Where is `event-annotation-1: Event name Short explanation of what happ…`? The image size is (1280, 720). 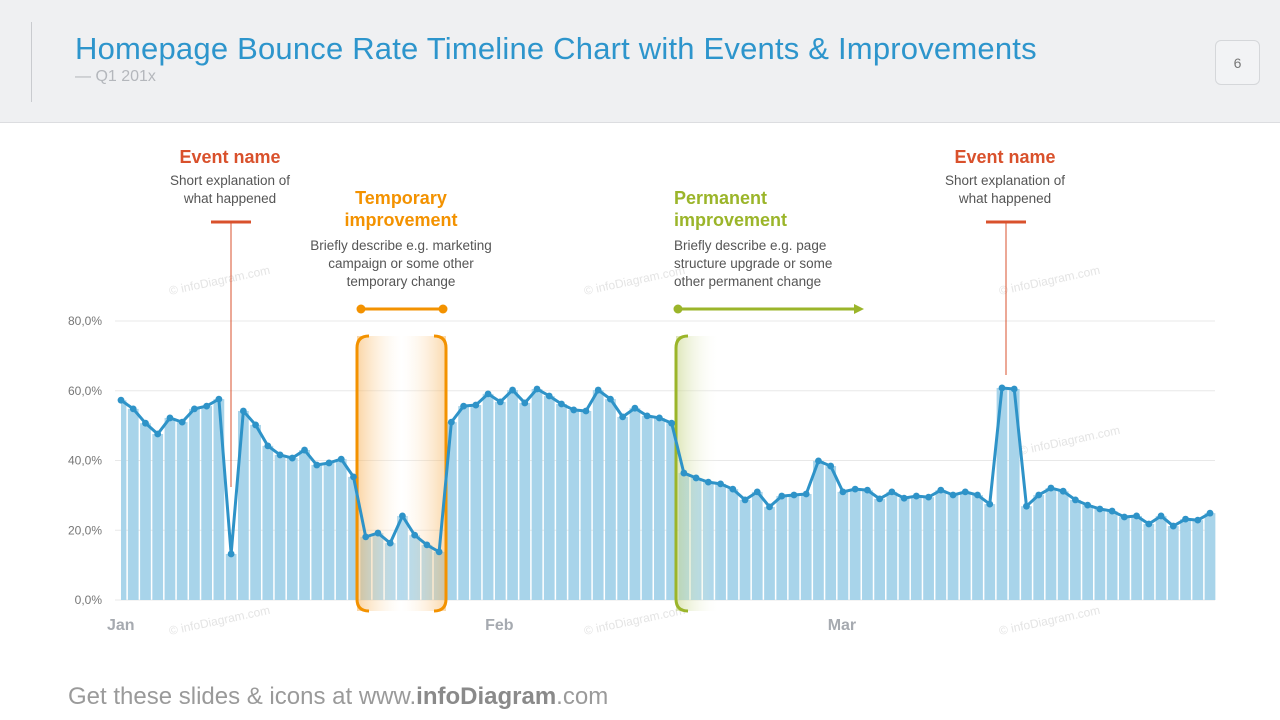
event-annotation-1: Event name Short explanation of what happ… is located at coordinates (230, 177).